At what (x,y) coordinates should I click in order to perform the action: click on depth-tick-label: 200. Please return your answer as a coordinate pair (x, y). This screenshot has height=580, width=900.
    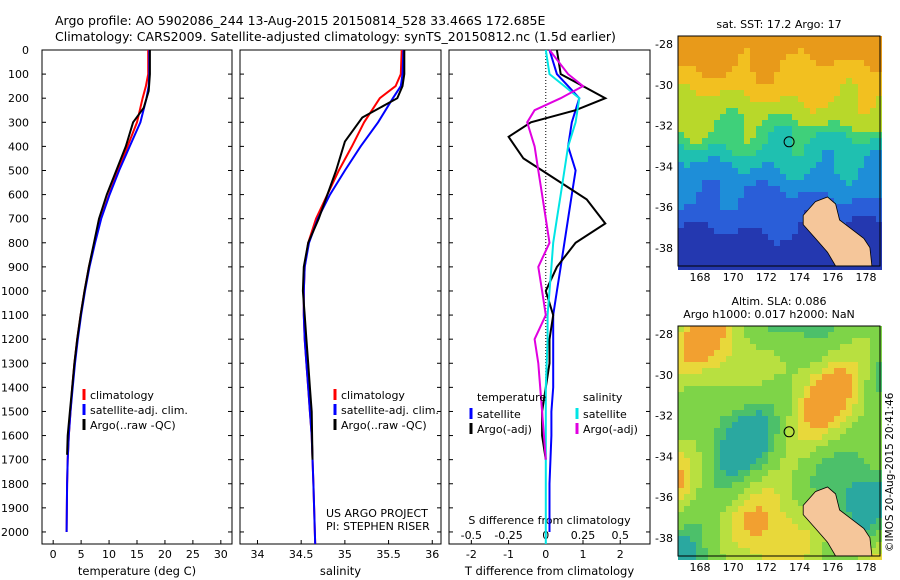
    Looking at the image, I should click on (18, 98).